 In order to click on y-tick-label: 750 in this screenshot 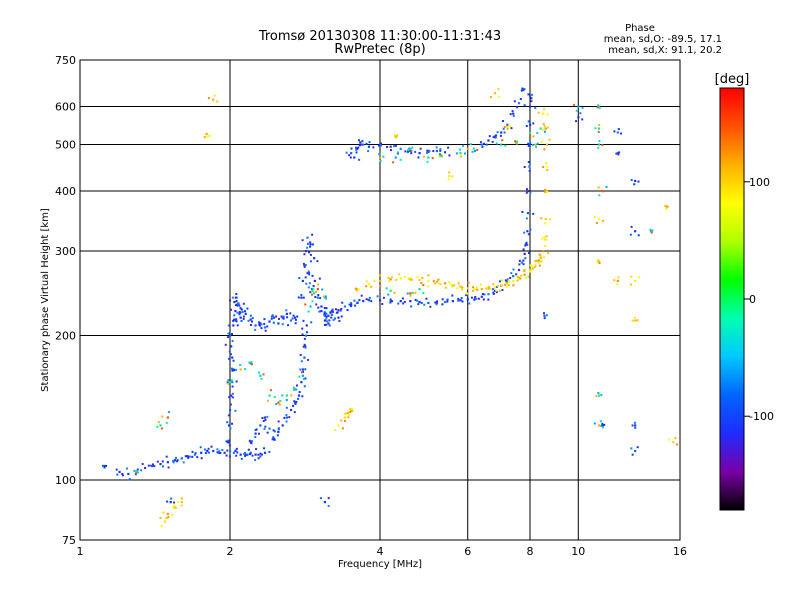, I will do `click(65, 60)`.